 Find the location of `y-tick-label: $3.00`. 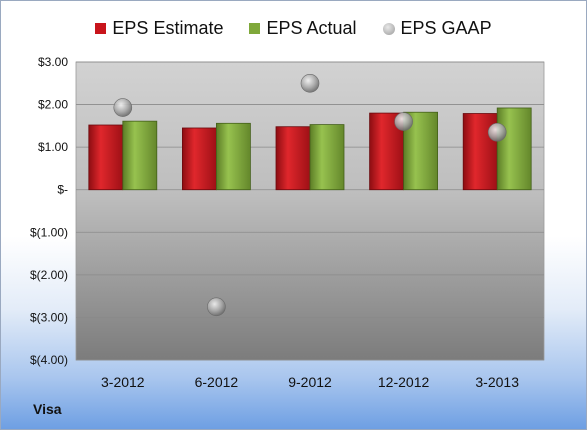

y-tick-label: $3.00 is located at coordinates (53, 62).